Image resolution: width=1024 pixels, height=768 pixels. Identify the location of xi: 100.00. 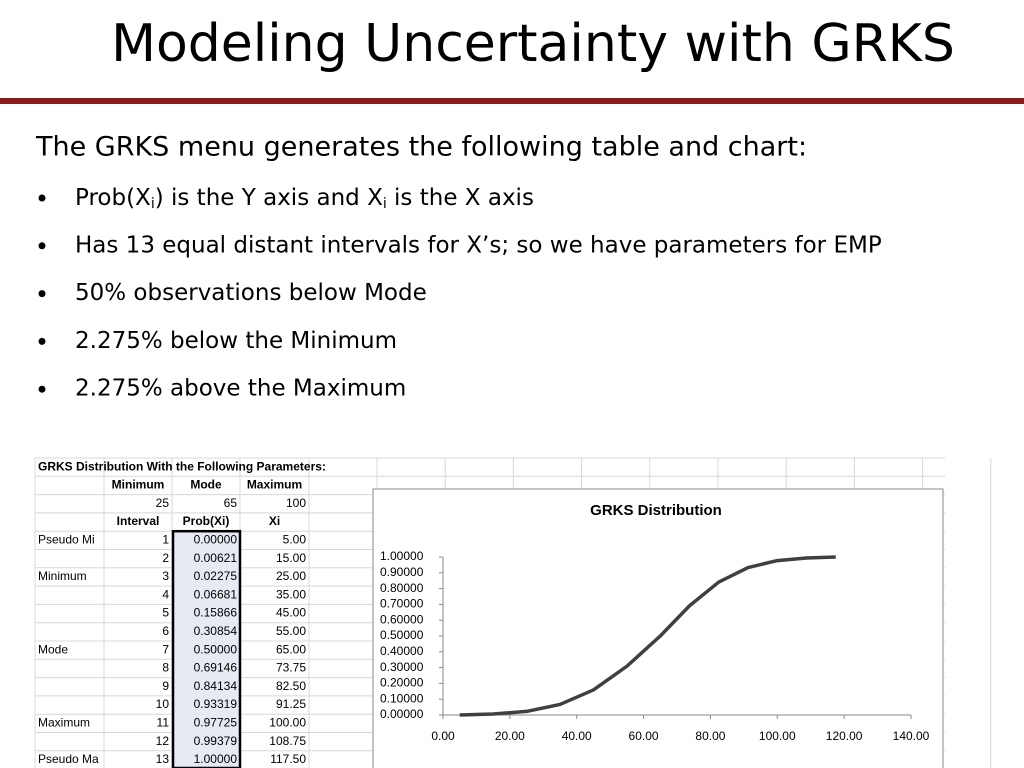
(287, 723).